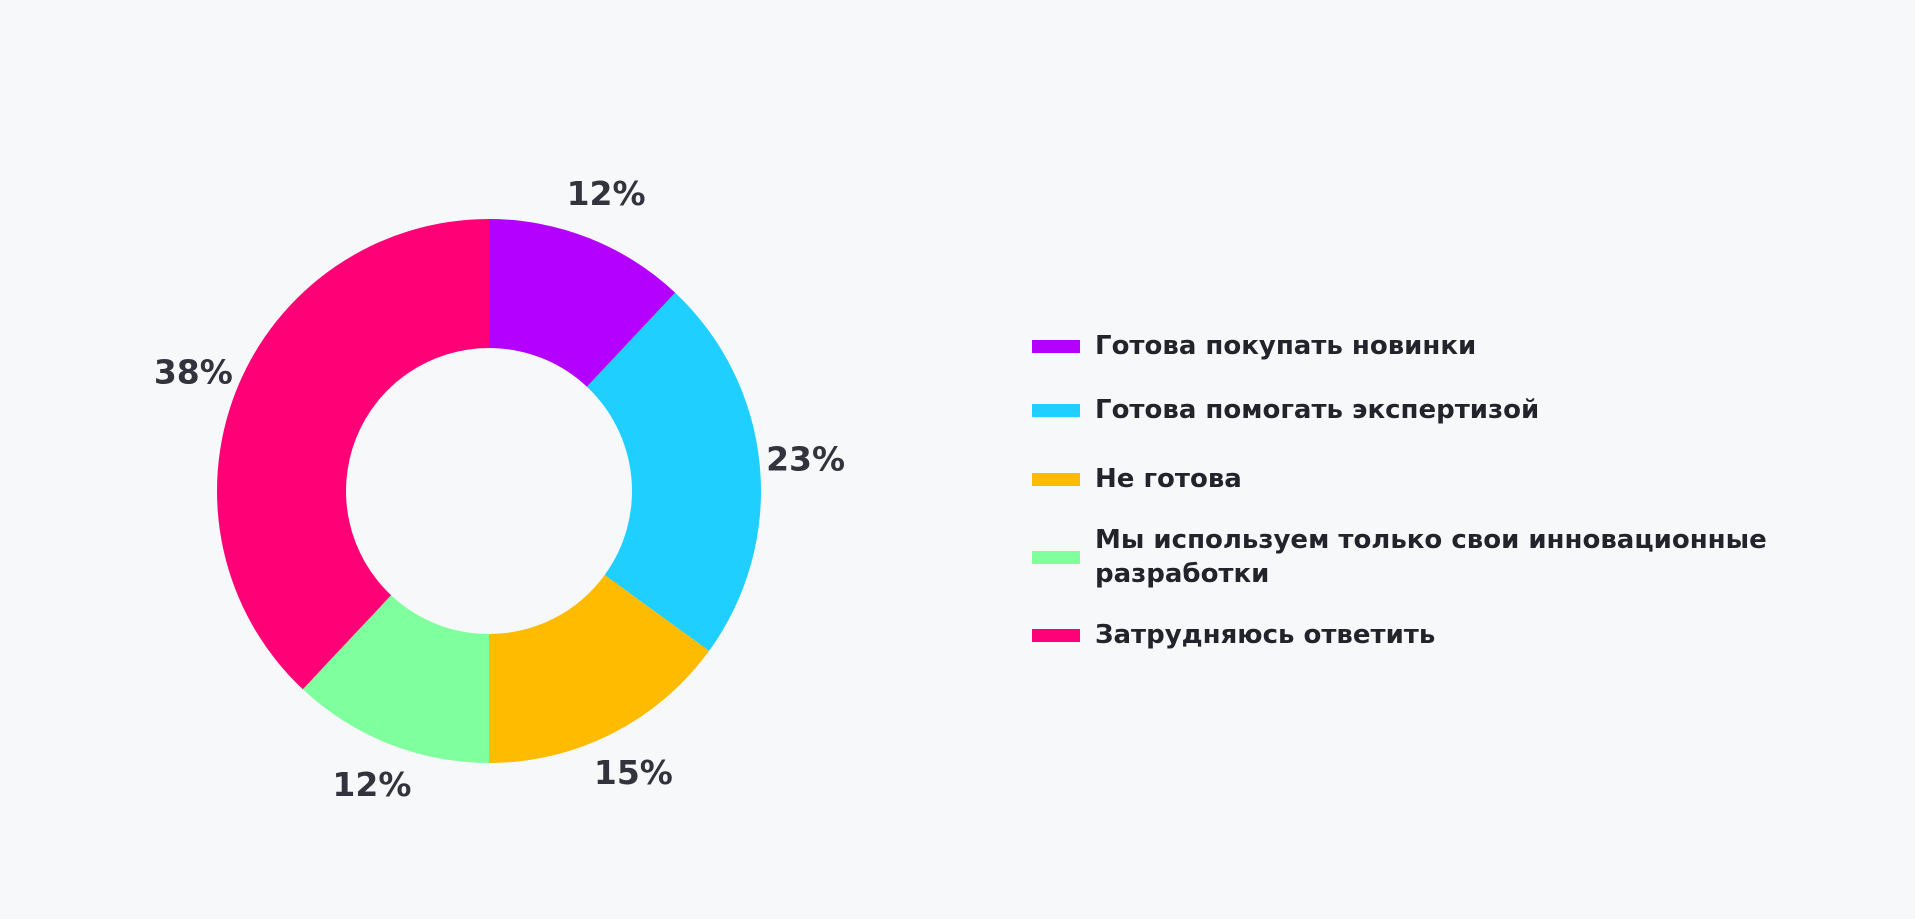  Describe the element at coordinates (193, 371) in the screenshot. I see `data-label: 38%` at that location.